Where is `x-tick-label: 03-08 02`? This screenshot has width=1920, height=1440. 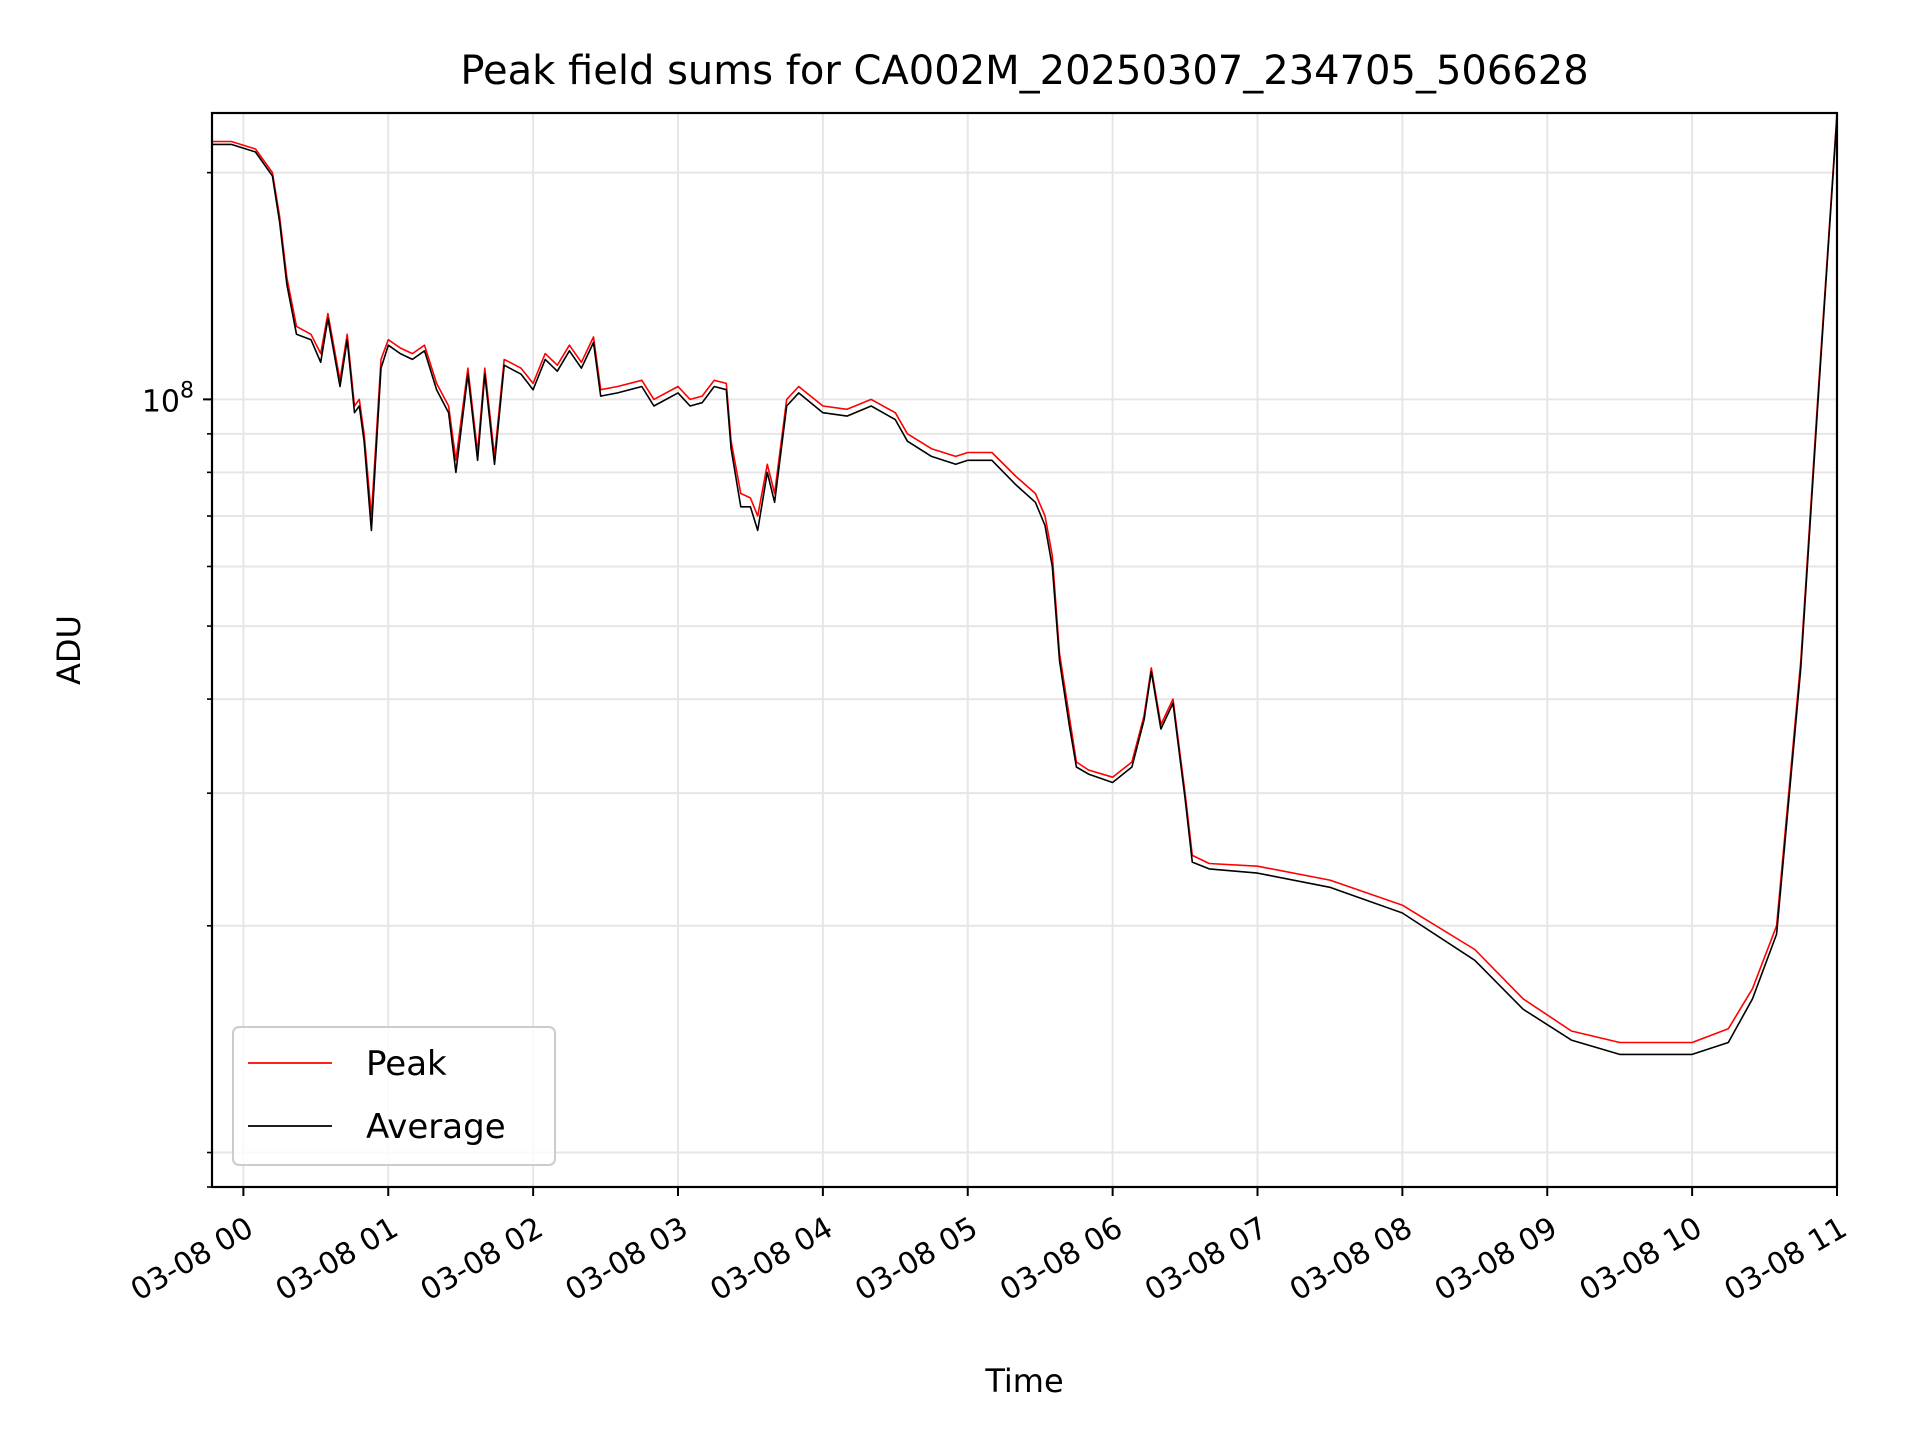
x-tick-label: 03-08 02 is located at coordinates (482, 1259).